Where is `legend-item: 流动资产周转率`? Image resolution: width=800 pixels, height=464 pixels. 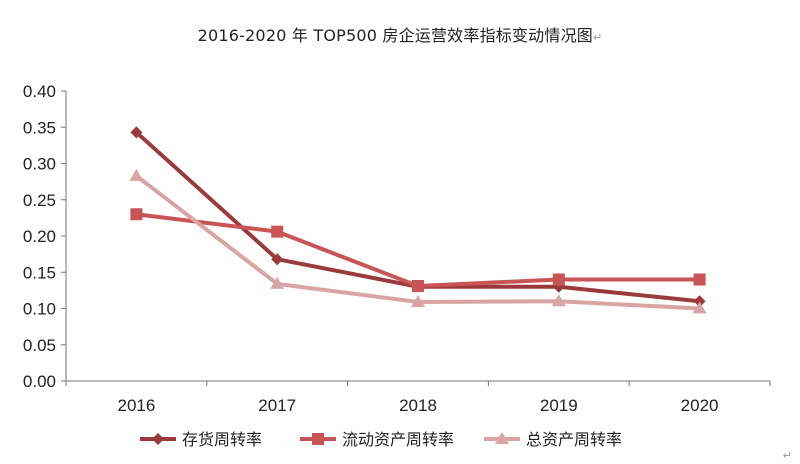 legend-item: 流动资产周转率 is located at coordinates (377, 439).